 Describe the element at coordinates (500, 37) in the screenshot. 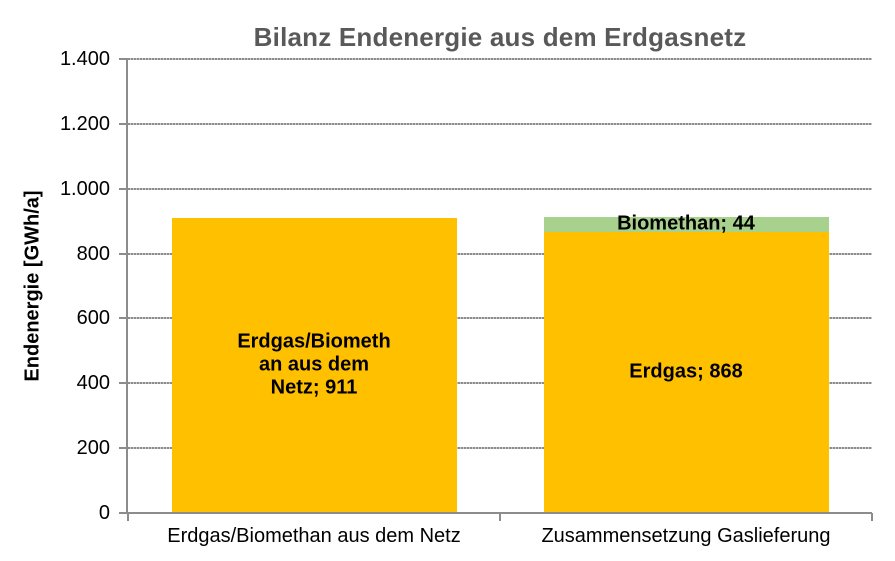

I see `chart-title: Bilanz Endenergie aus dem Erdgasnetz` at that location.